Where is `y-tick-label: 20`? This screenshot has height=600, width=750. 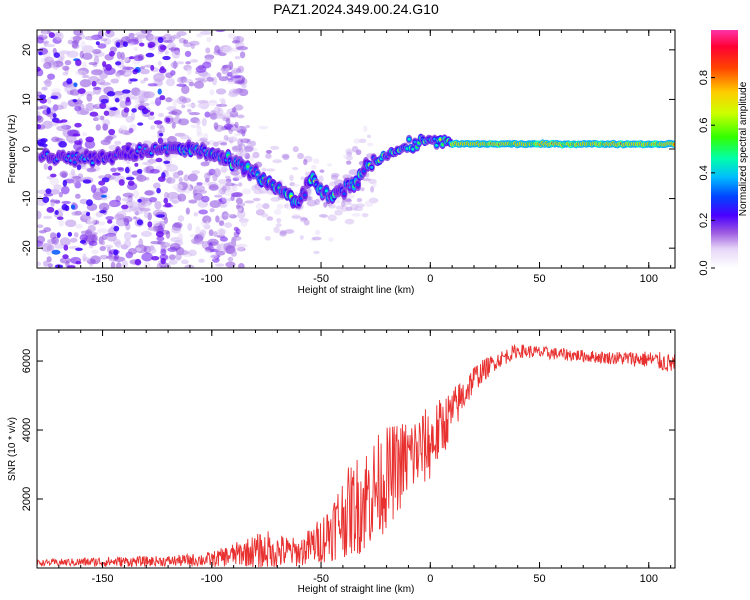 y-tick-label: 20 is located at coordinates (27, 50).